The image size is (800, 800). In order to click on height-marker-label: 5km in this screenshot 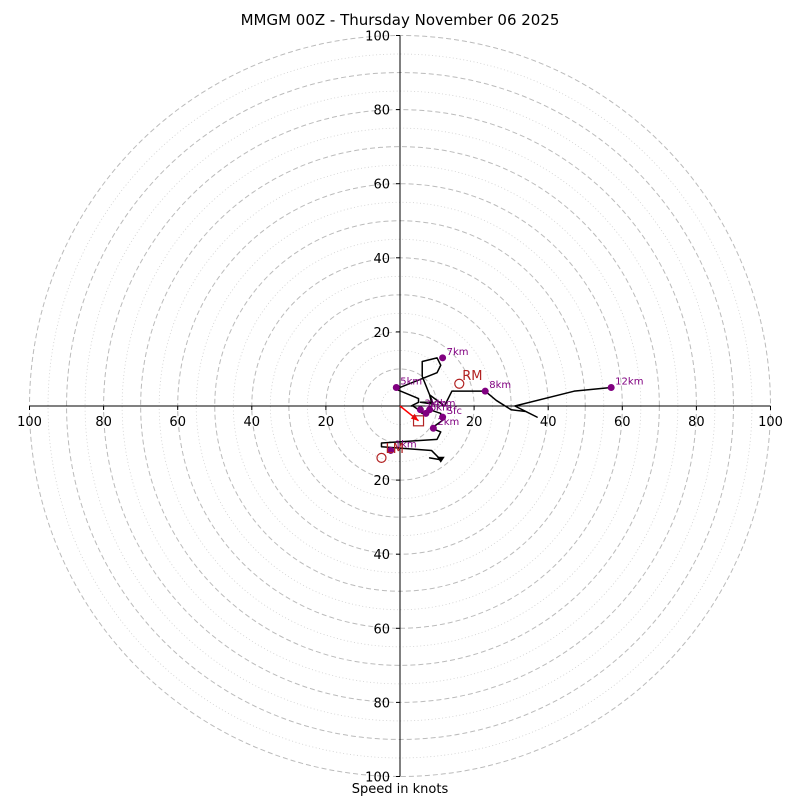, I will do `click(411, 381)`.